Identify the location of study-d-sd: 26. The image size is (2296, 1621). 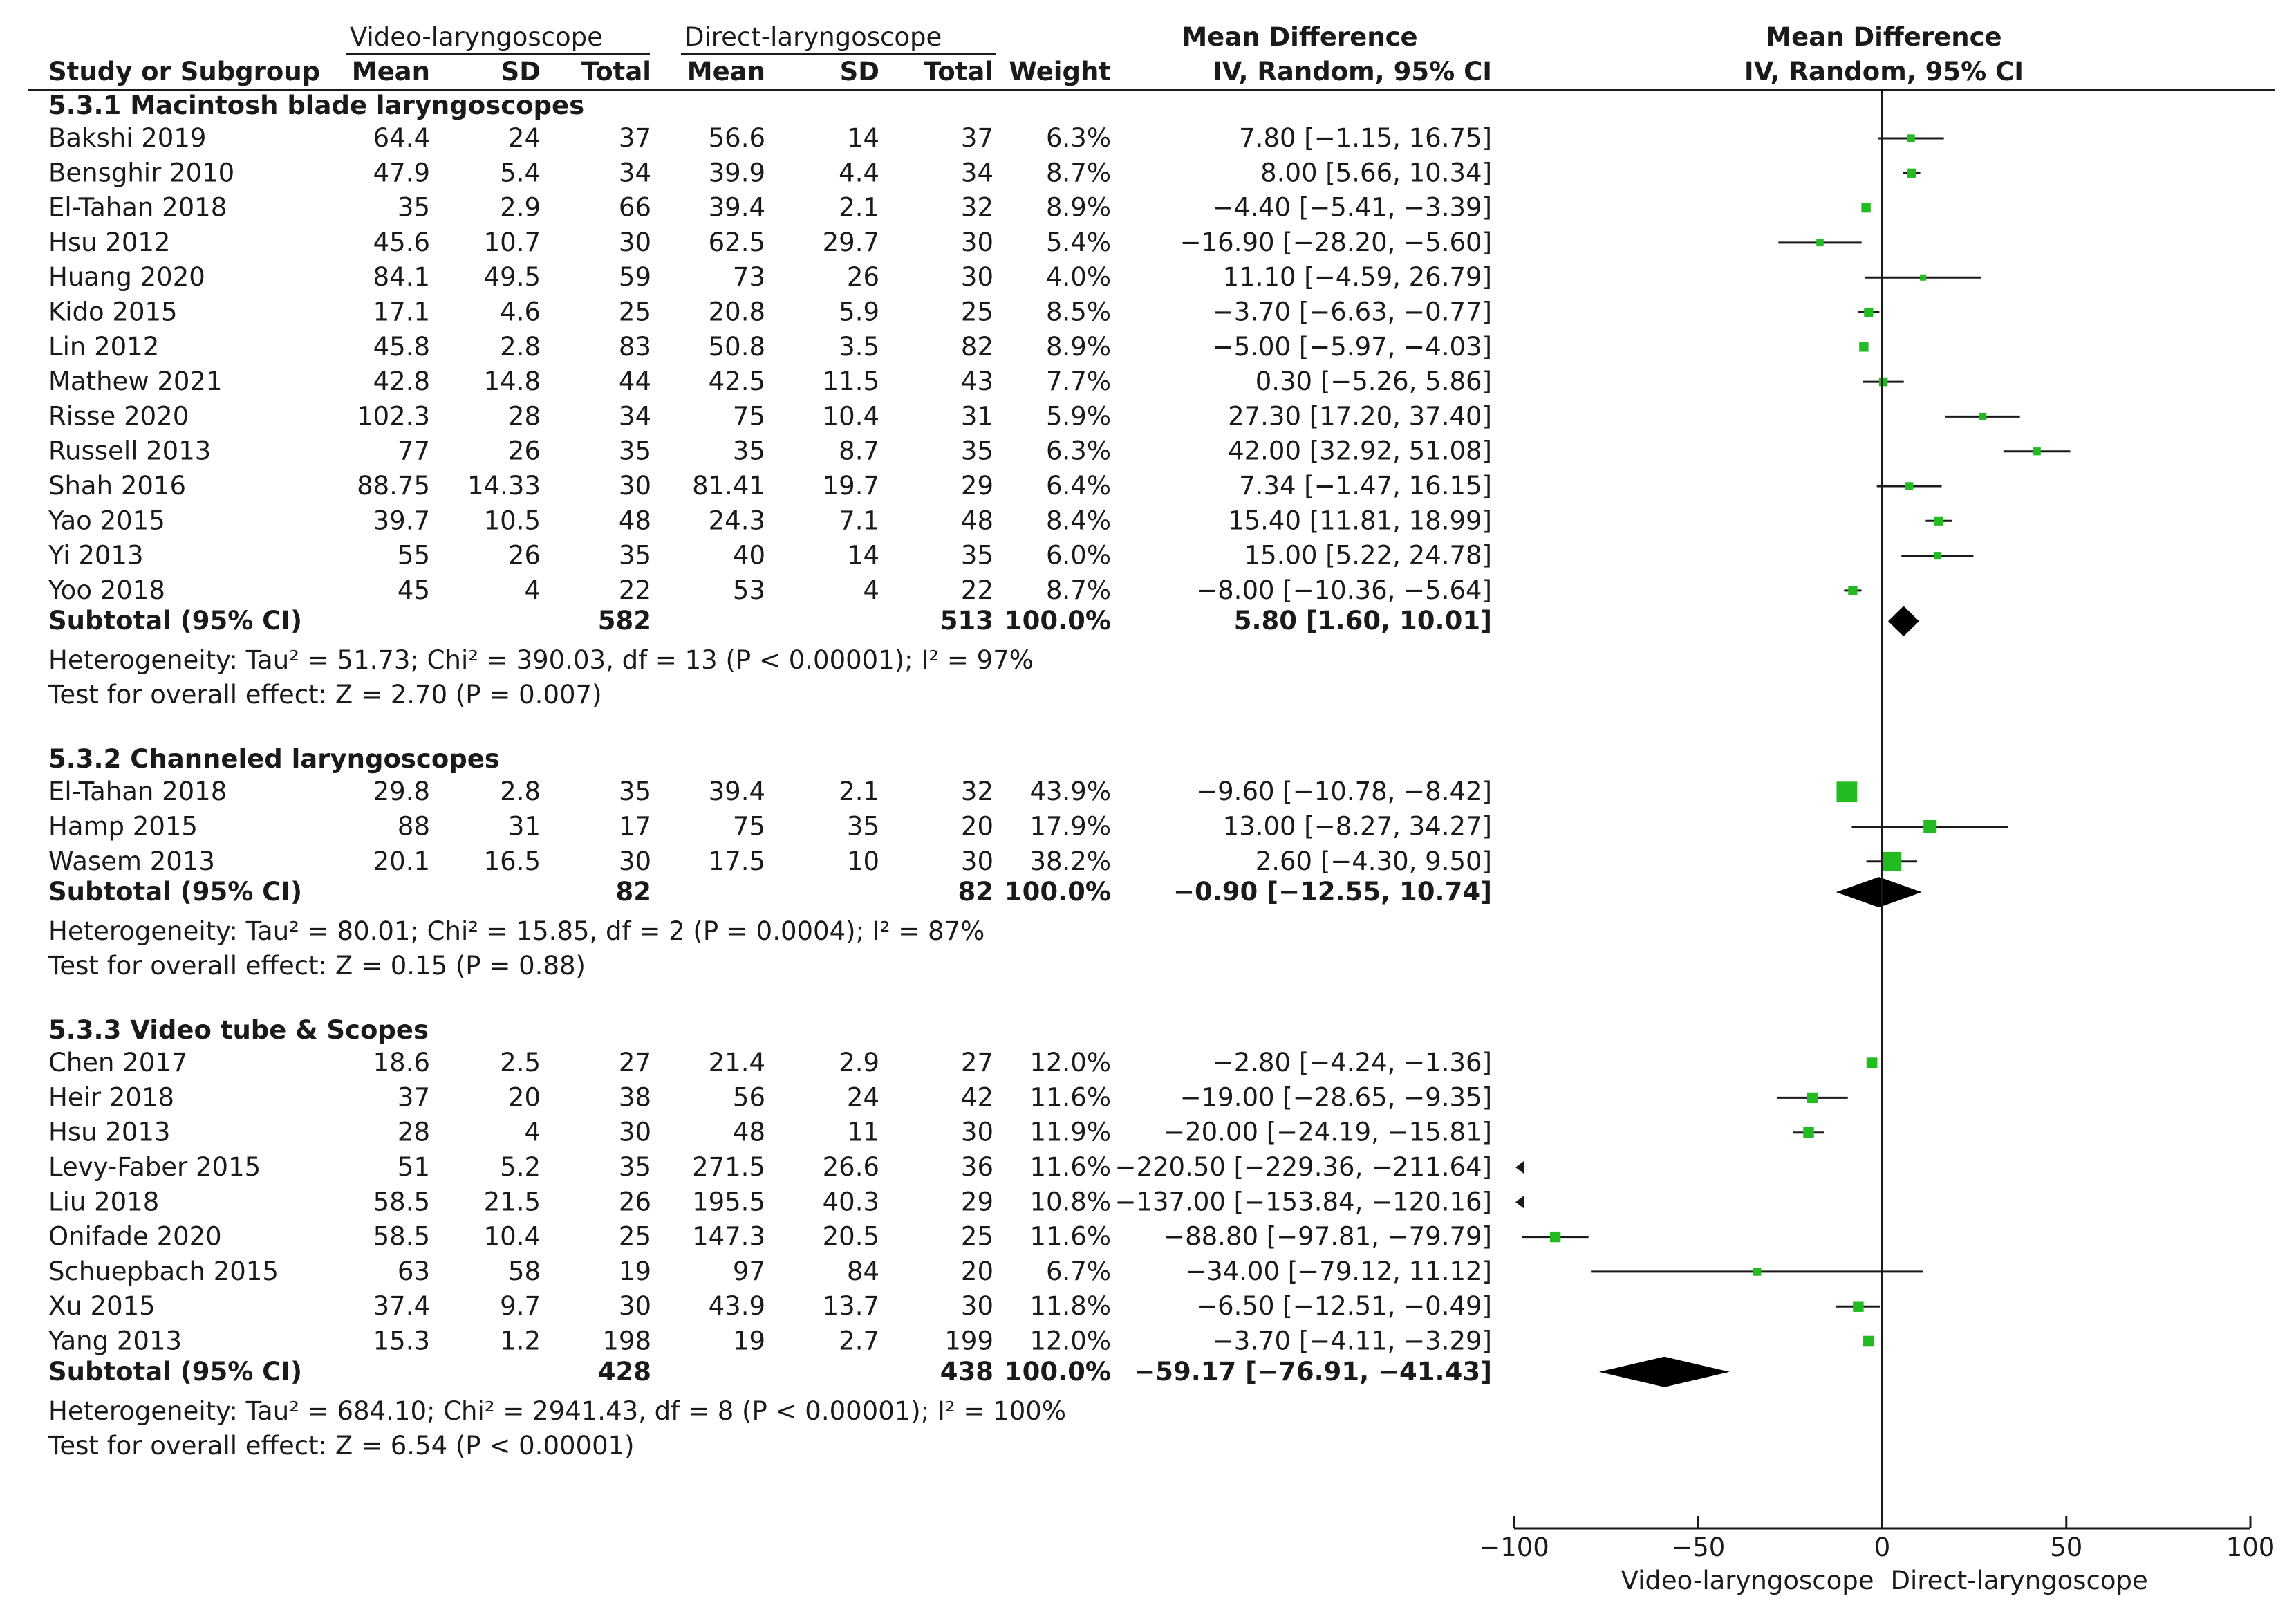
(863, 277).